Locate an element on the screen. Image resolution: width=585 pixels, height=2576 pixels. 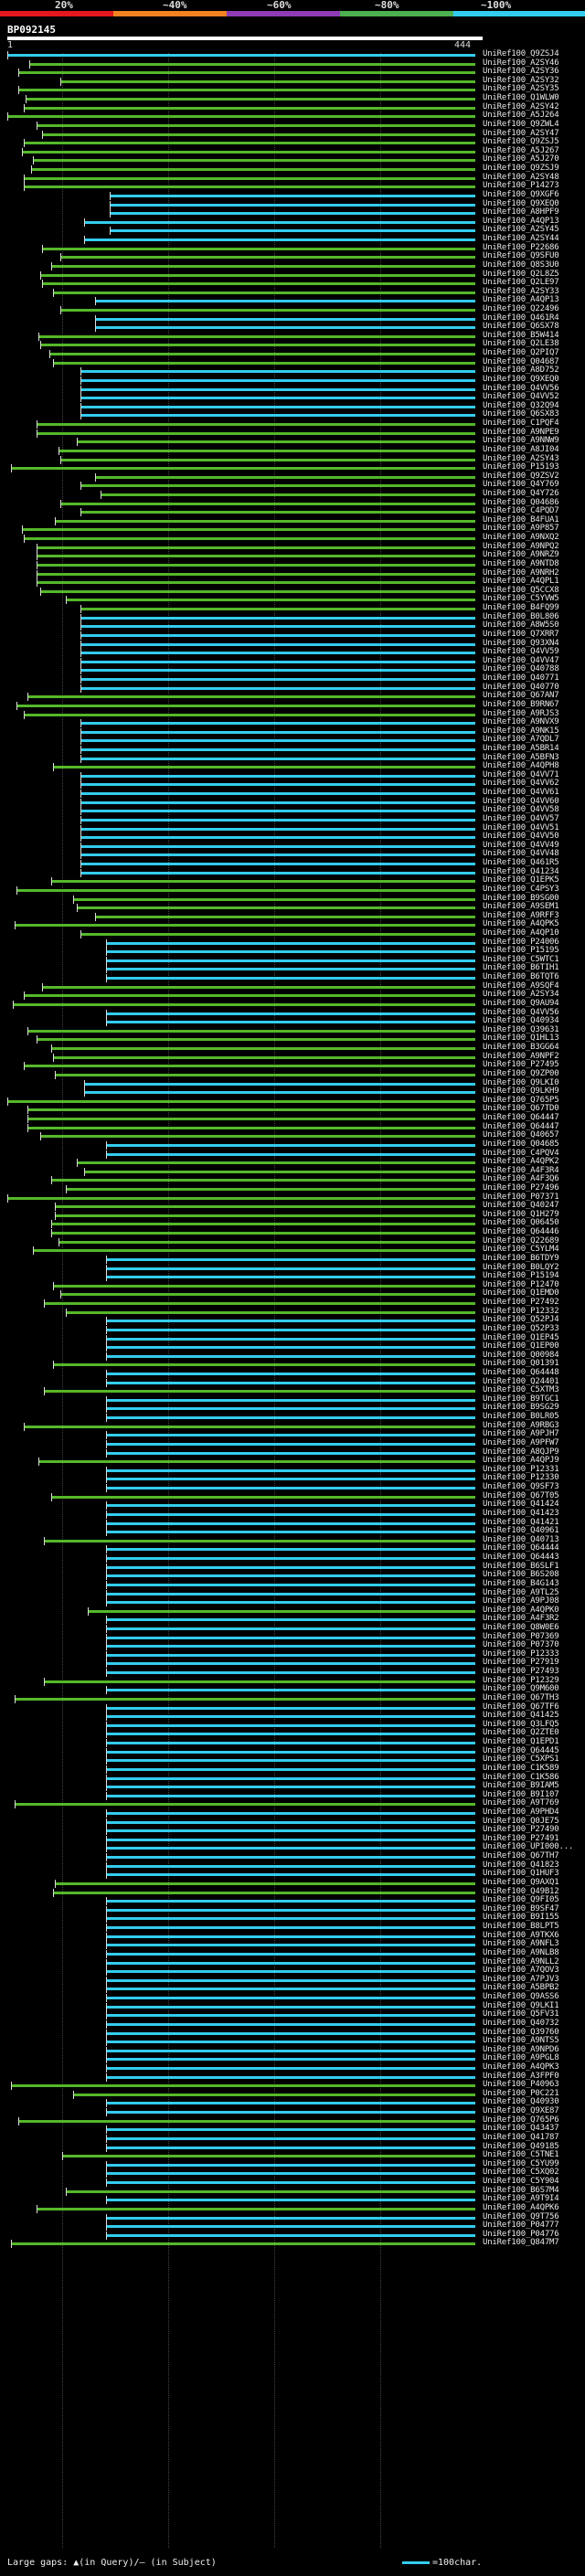
hit-label: UniRef100_A8JI04 is located at coordinates (521, 449).